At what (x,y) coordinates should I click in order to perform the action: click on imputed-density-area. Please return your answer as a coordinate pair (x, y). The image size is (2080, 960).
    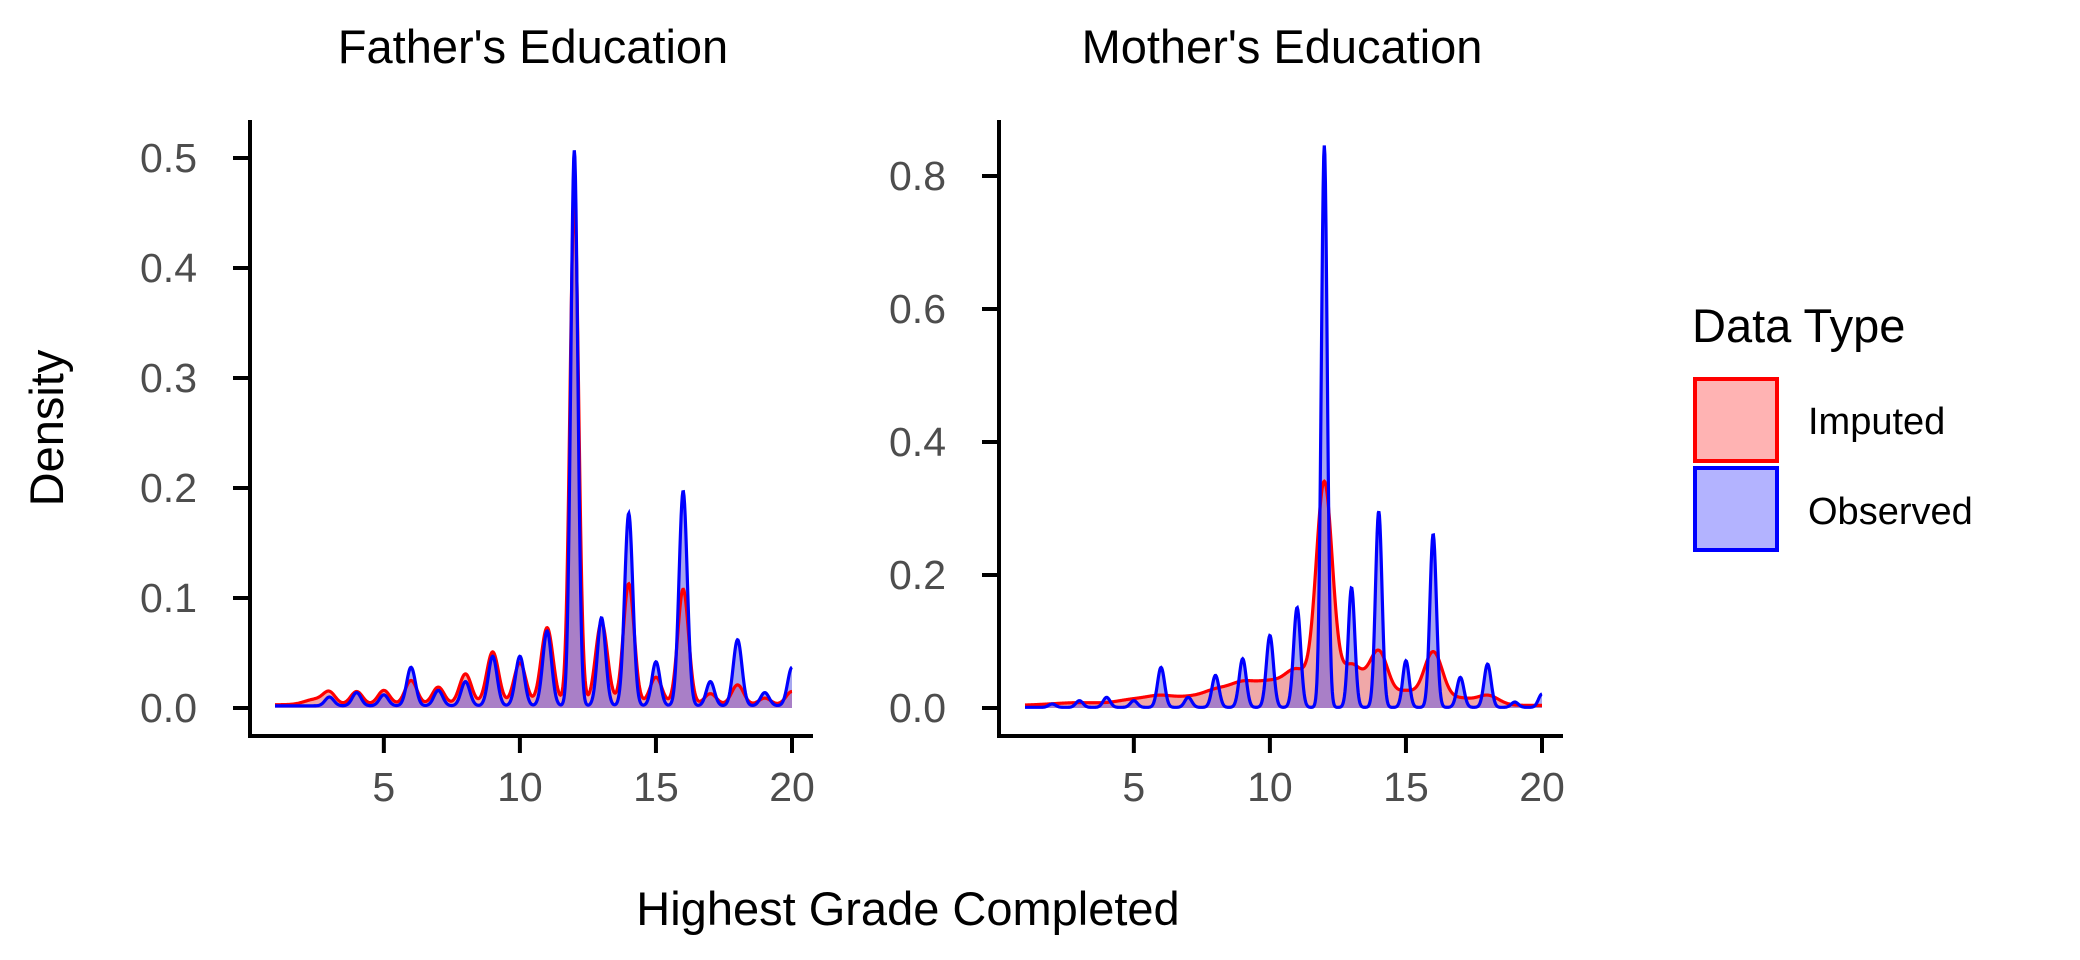
    Looking at the image, I should click on (533, 453).